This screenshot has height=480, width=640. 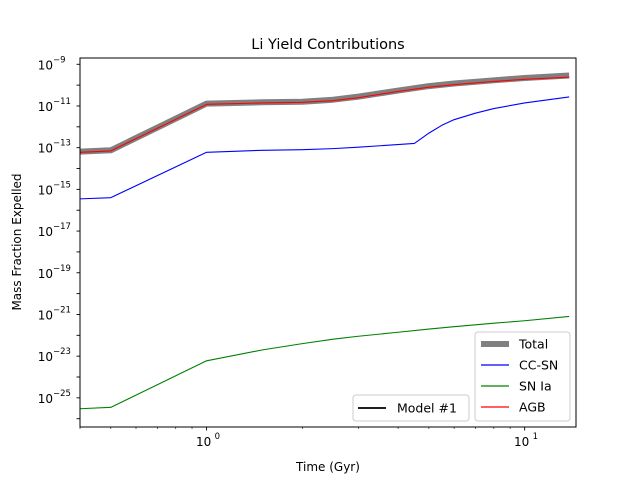 I want to click on y-axis-label: Mass Fraction Expelled, so click(x=17, y=241).